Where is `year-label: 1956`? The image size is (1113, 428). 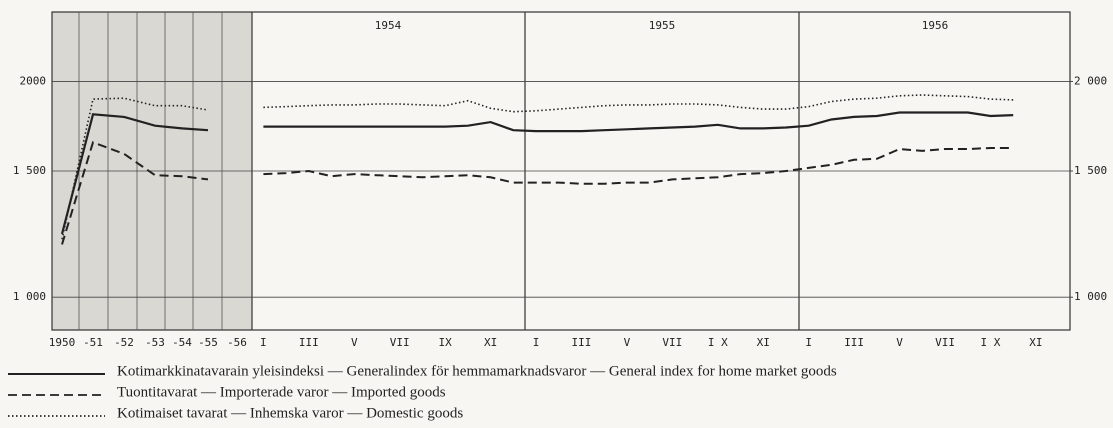
year-label: 1956 is located at coordinates (935, 25).